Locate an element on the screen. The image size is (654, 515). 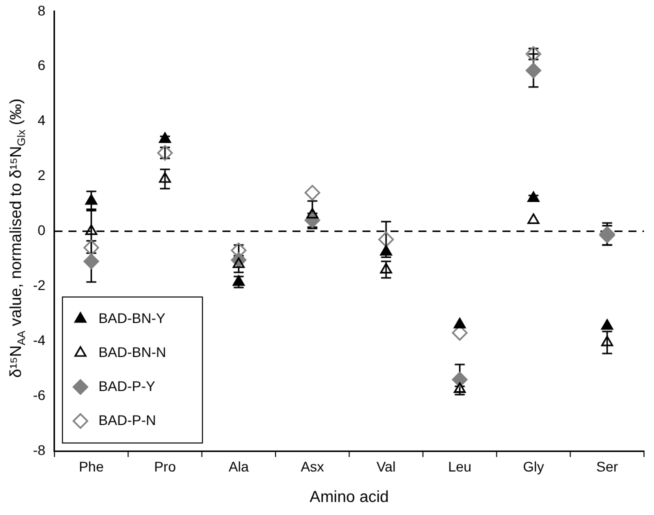
x-tick-label: Ser is located at coordinates (607, 466).